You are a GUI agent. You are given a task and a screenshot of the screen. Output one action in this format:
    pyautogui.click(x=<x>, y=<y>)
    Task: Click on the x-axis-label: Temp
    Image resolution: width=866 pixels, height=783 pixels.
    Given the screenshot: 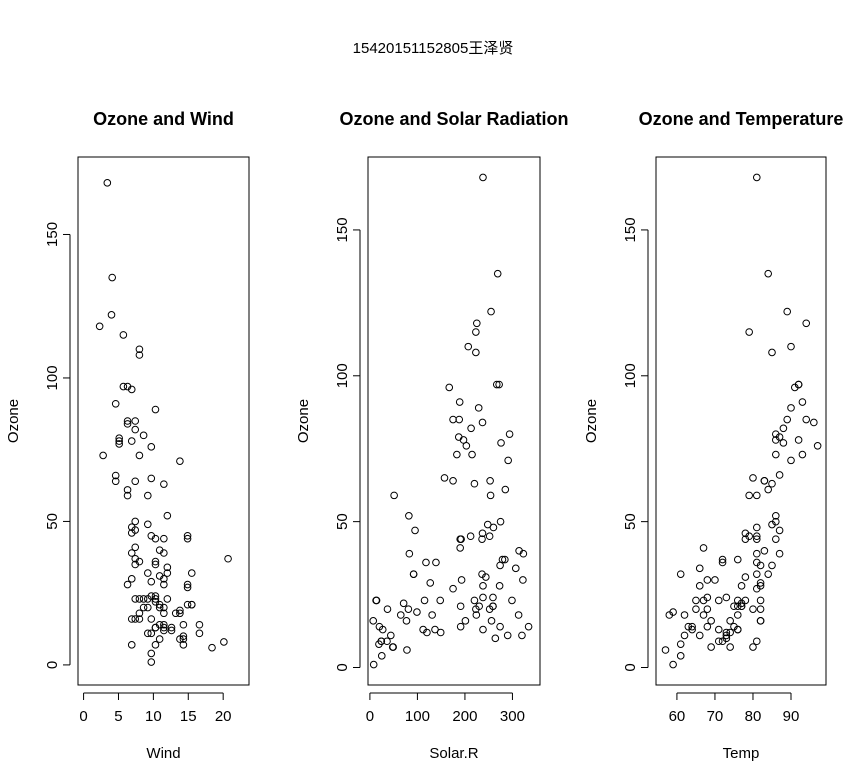 What is the action you would take?
    pyautogui.click(x=741, y=753)
    